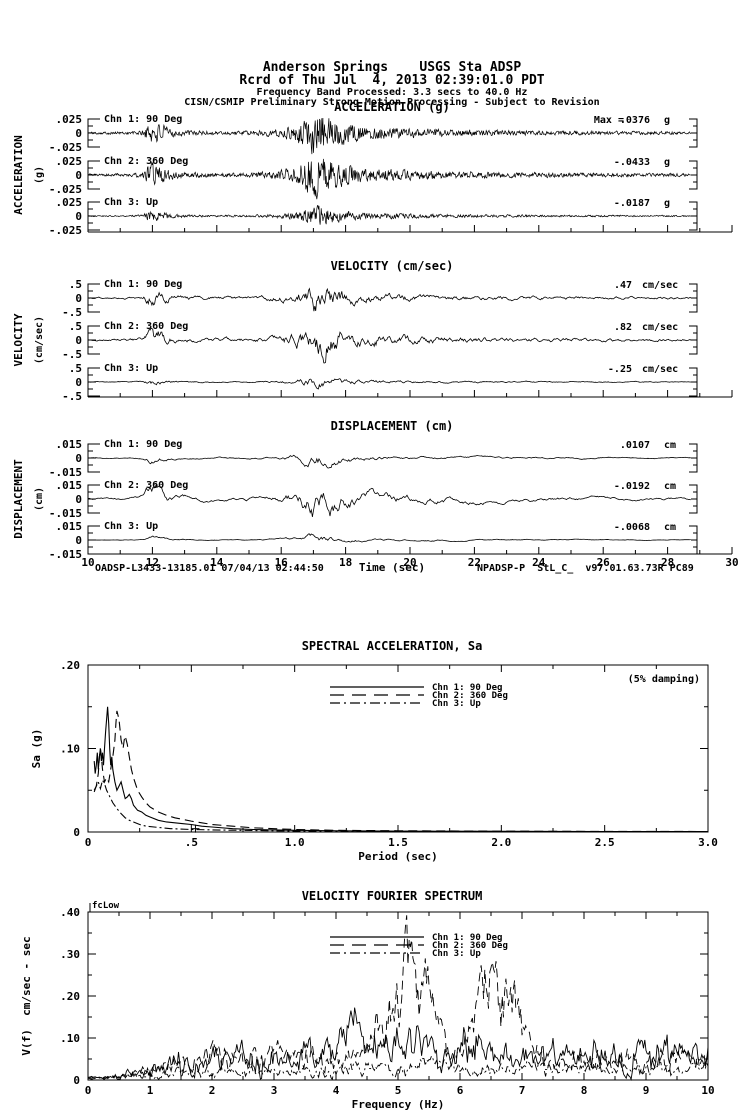  I want to click on side-axis-label: ACCELERATION, so click(18, 174).